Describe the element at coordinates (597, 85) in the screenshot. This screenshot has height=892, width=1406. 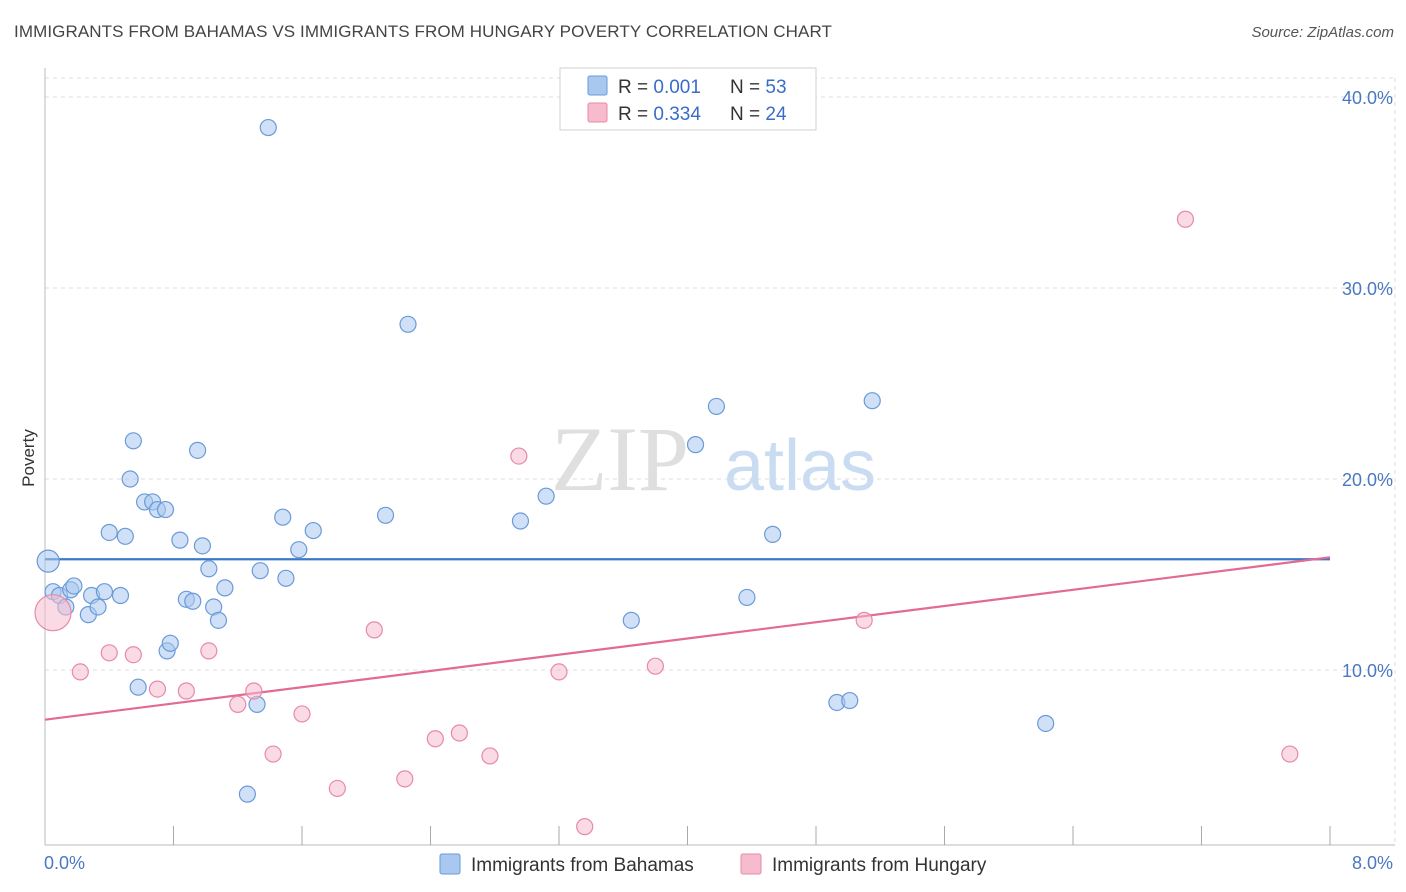
I see `stats-legend-swatch-bahamas` at that location.